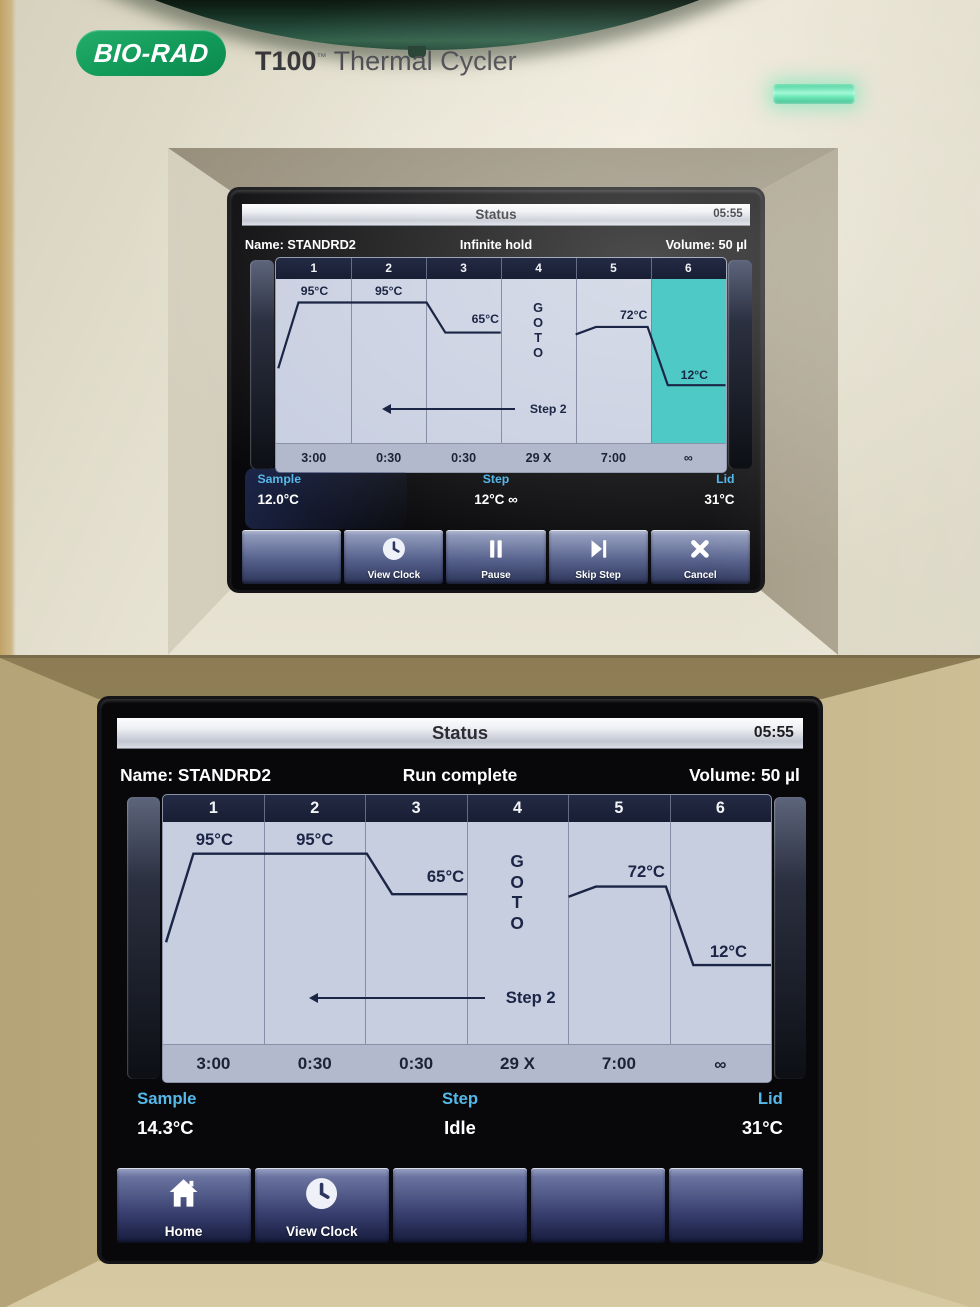 The height and width of the screenshot is (1307, 980). What do you see at coordinates (686, 1126) in the screenshot?
I see `lid-status: Lid 31°C` at bounding box center [686, 1126].